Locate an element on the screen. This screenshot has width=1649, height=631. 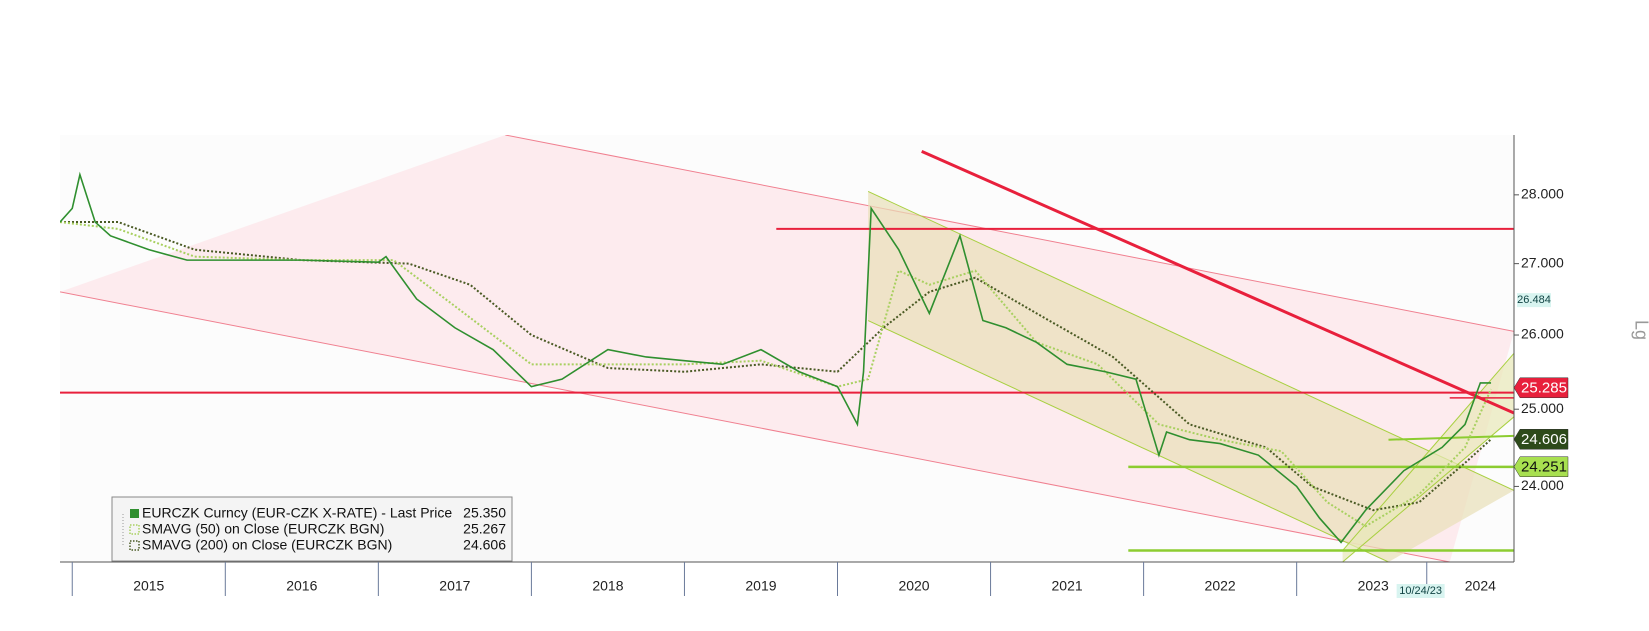
legend-value: 25.267 is located at coordinates (484, 529).